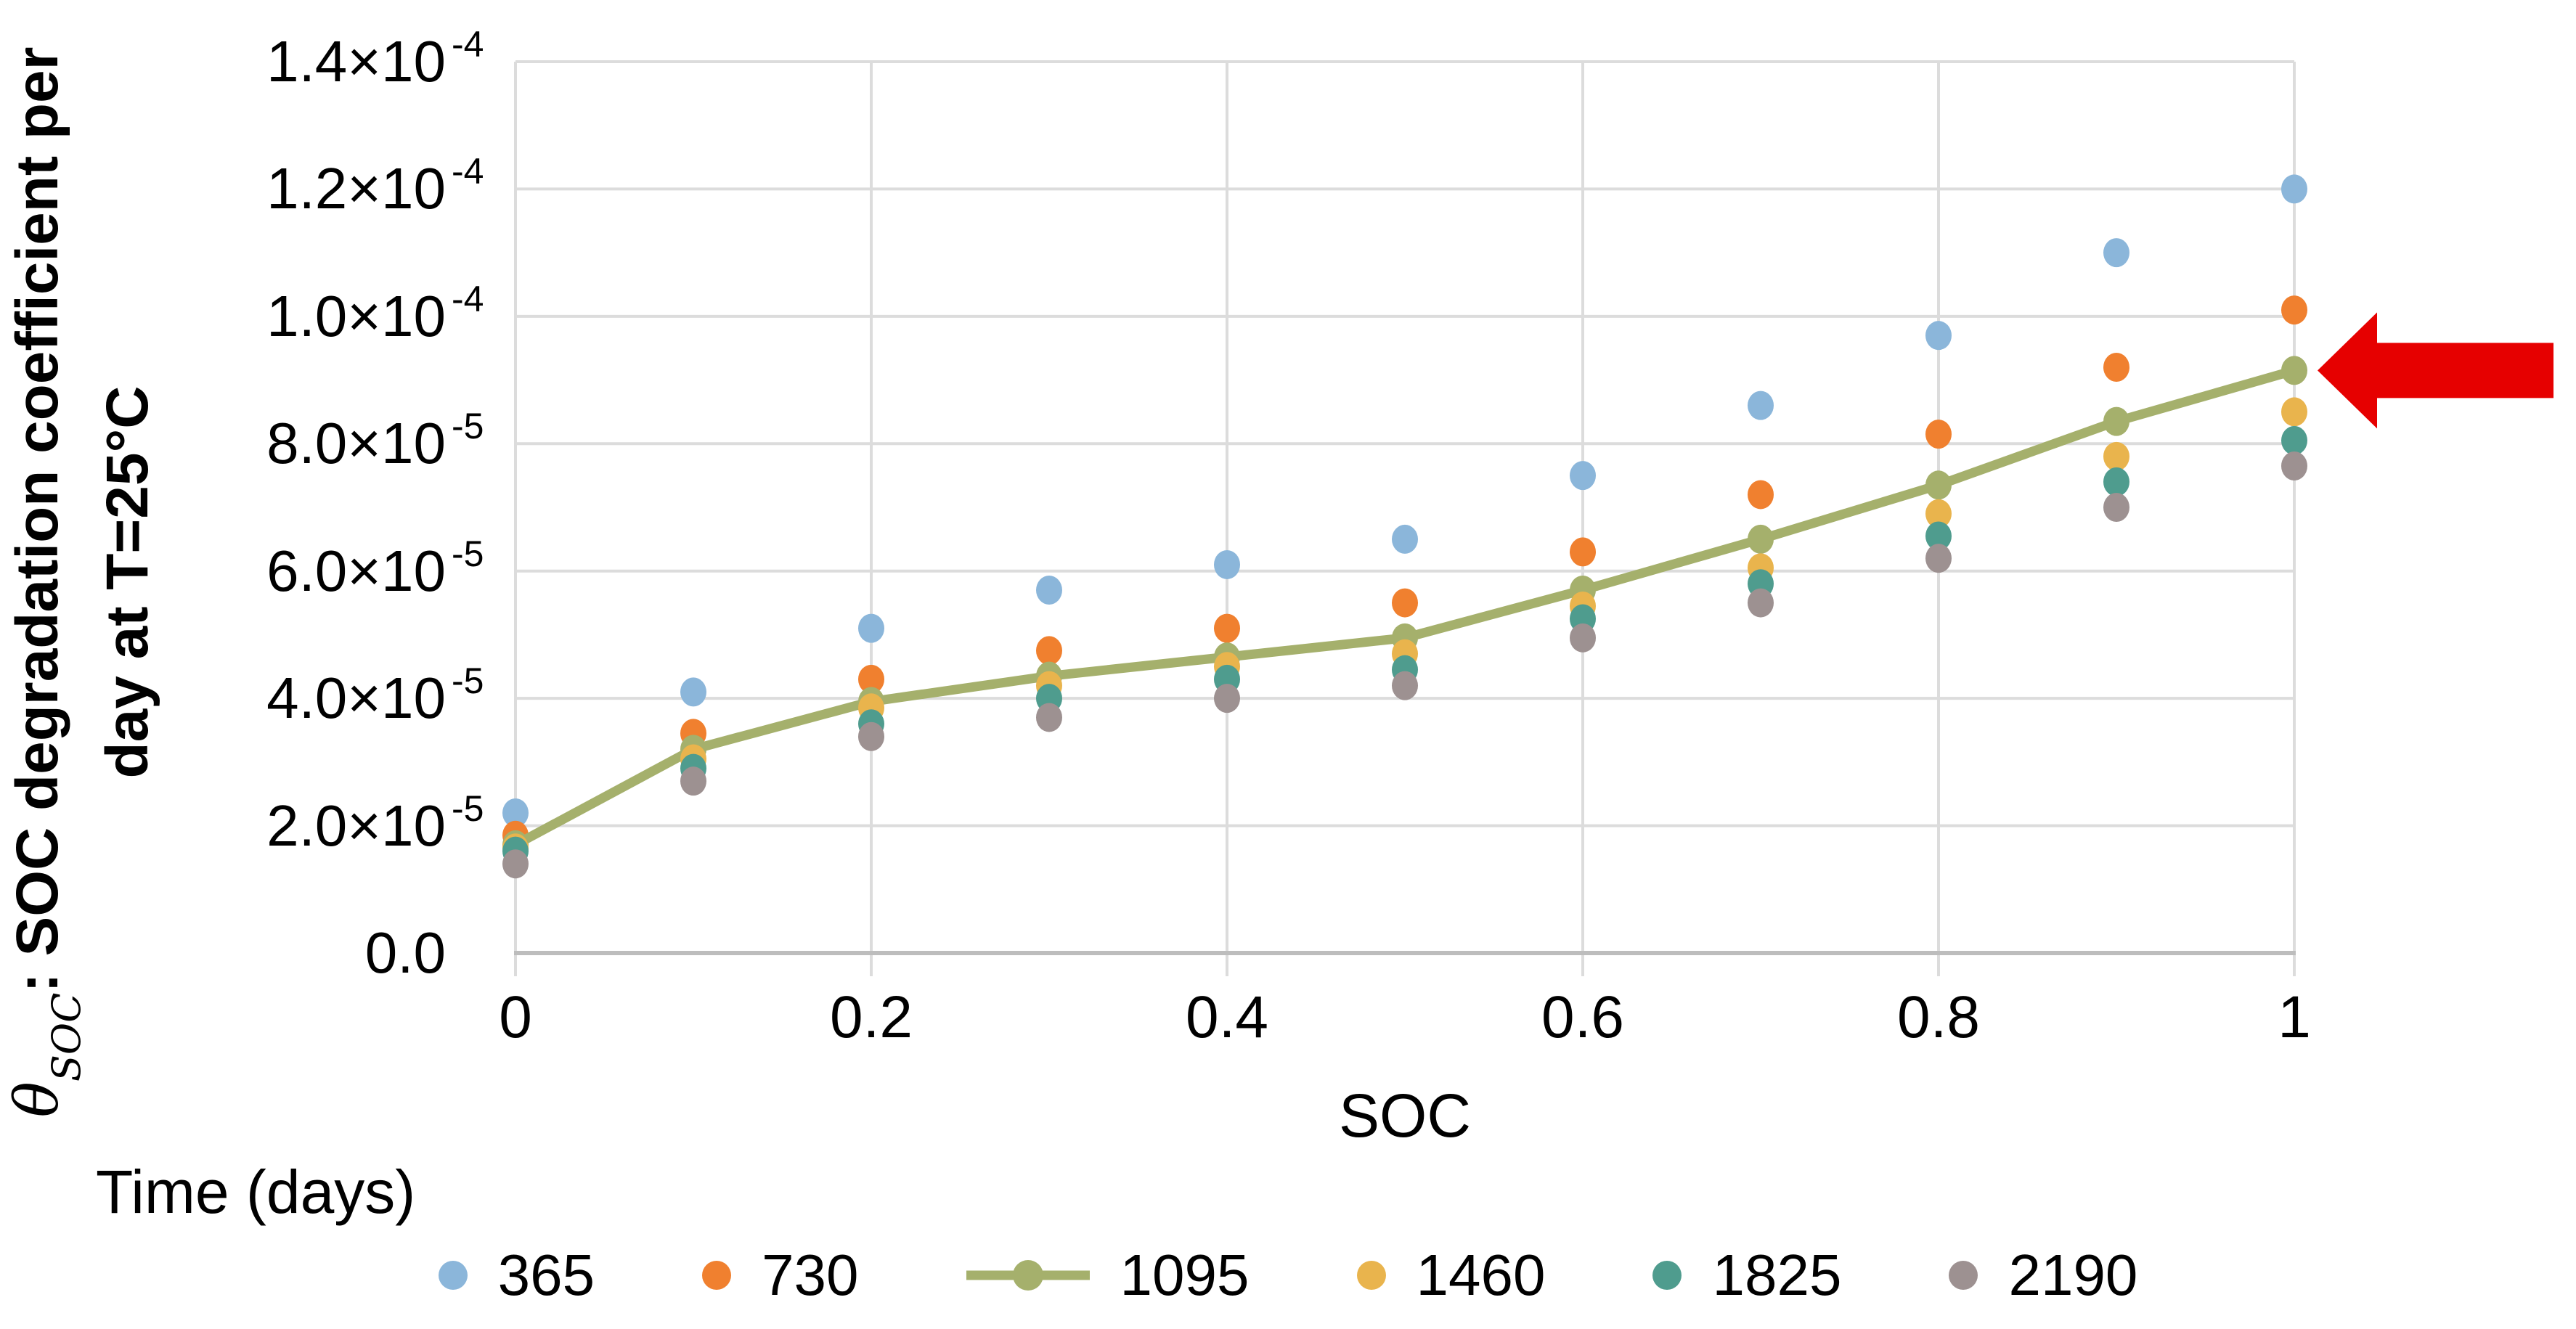 The image size is (2576, 1329). I want to click on y-tick-label: 1.0×10 -4, so click(375, 313).